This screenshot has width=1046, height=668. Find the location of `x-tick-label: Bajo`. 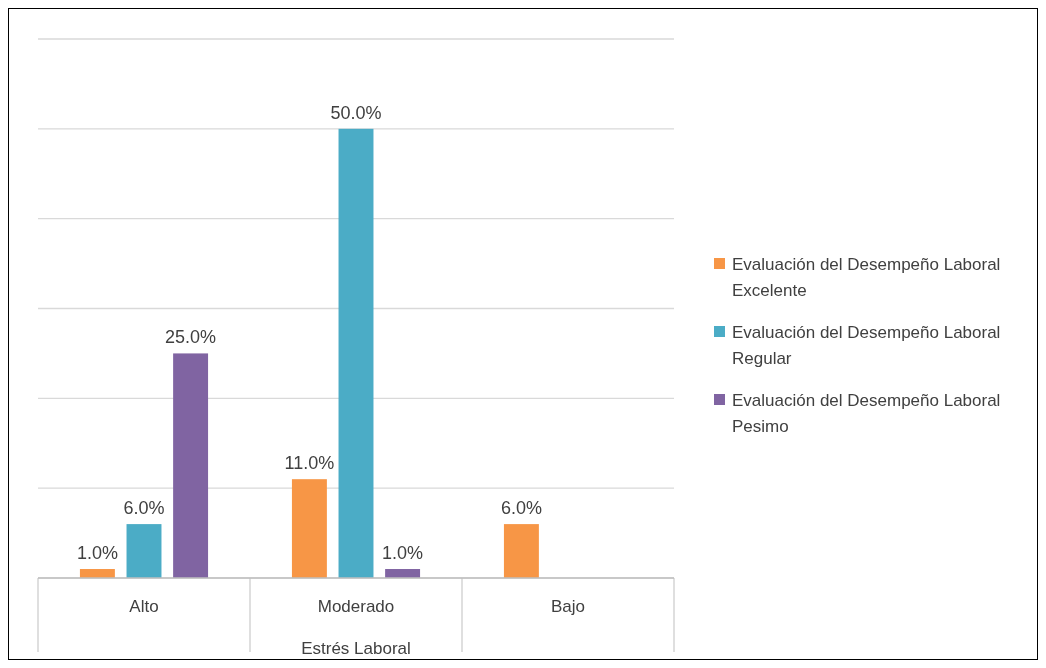

x-tick-label: Bajo is located at coordinates (568, 606).